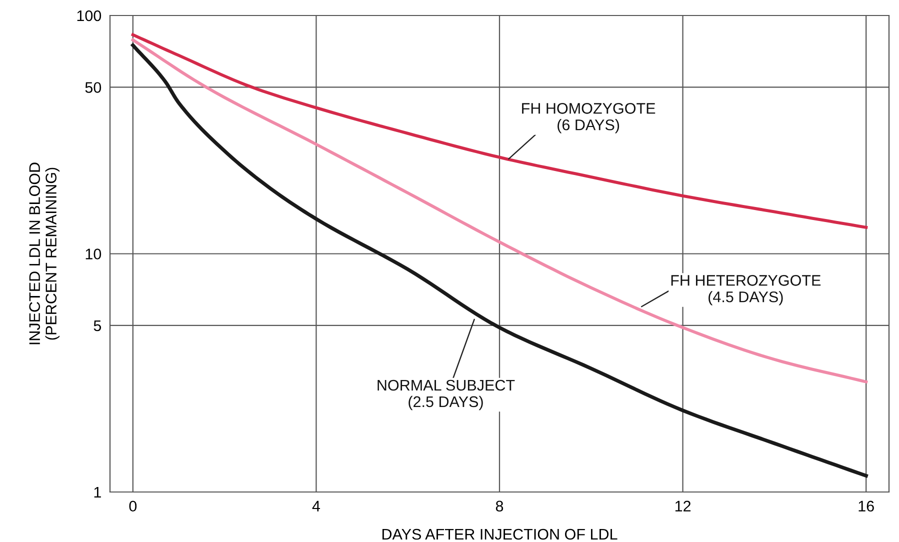 The height and width of the screenshot is (542, 899). Describe the element at coordinates (89, 16) in the screenshot. I see `y-tick-label: 100` at that location.